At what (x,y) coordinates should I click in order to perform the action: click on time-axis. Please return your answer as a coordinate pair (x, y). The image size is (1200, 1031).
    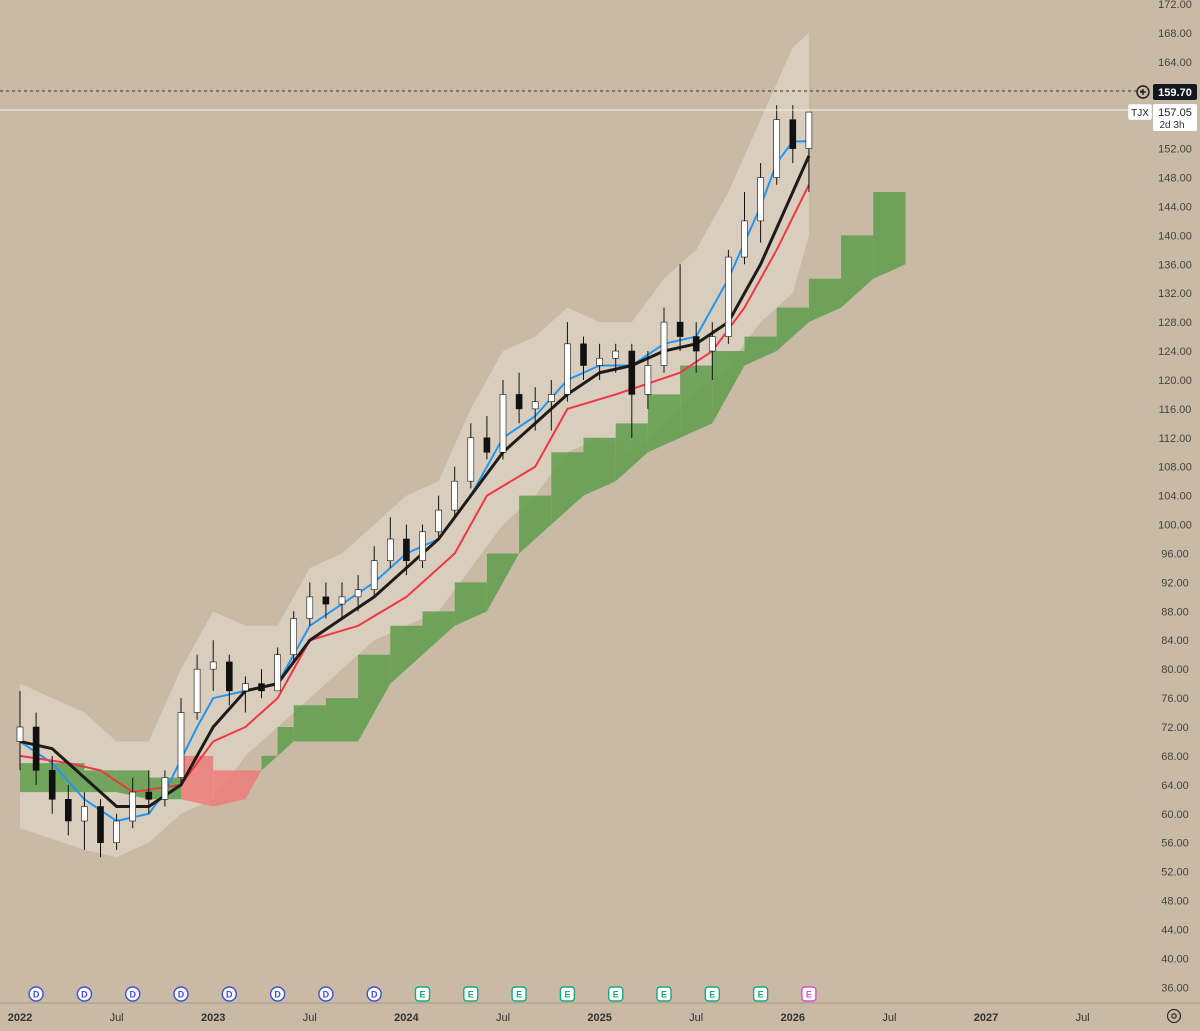
    Looking at the image, I should click on (600, 1017).